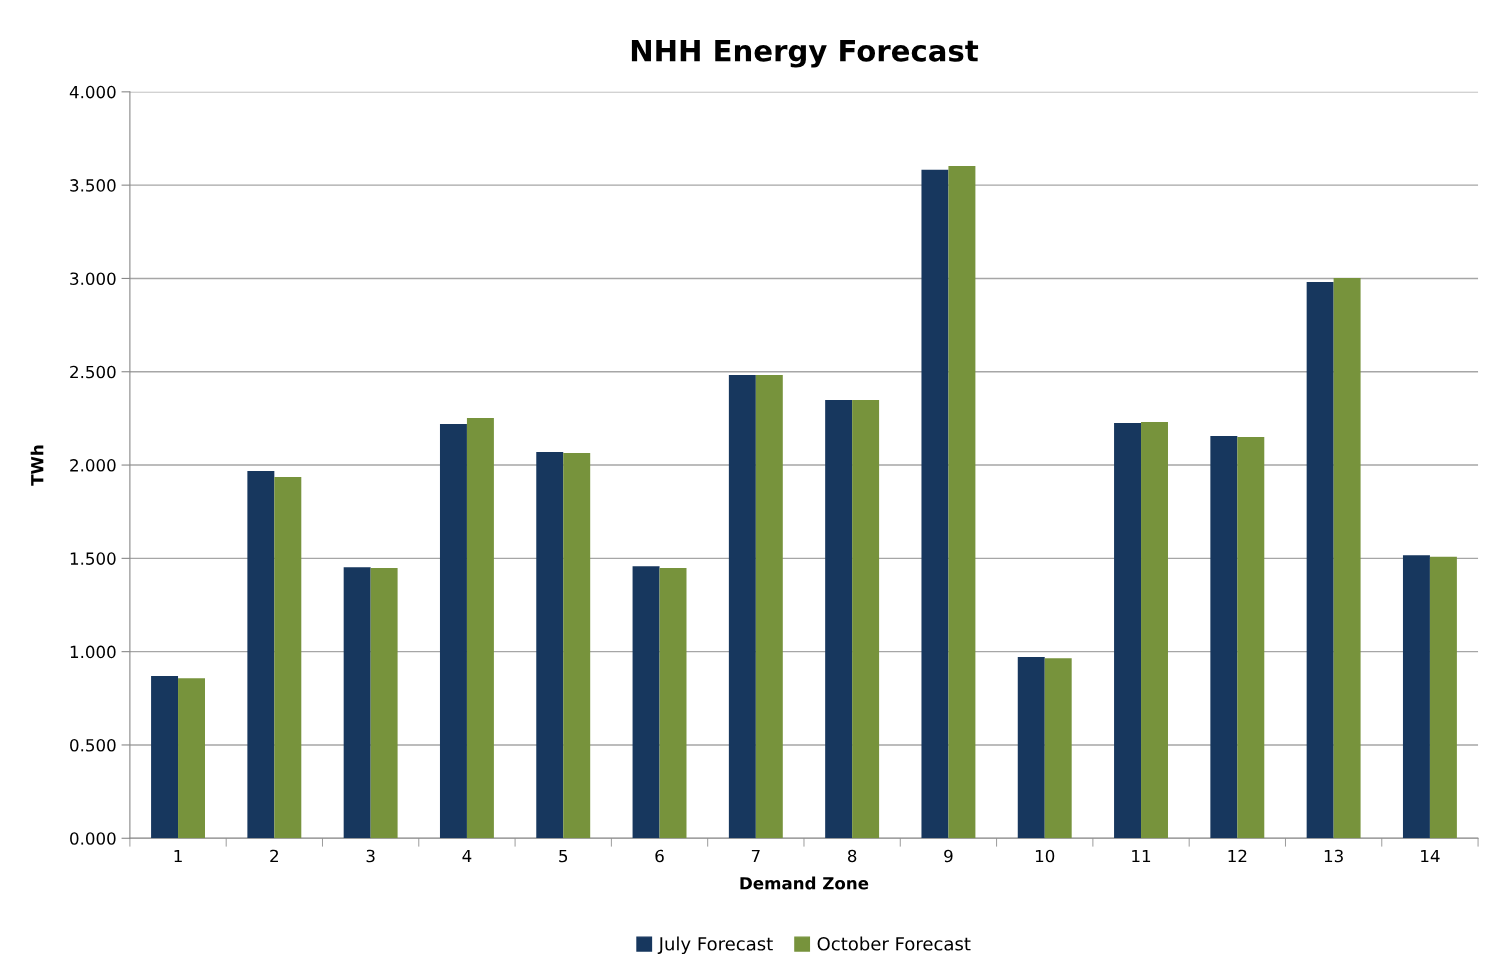 Image resolution: width=1493 pixels, height=977 pixels. I want to click on x-tick-label: 2, so click(274, 856).